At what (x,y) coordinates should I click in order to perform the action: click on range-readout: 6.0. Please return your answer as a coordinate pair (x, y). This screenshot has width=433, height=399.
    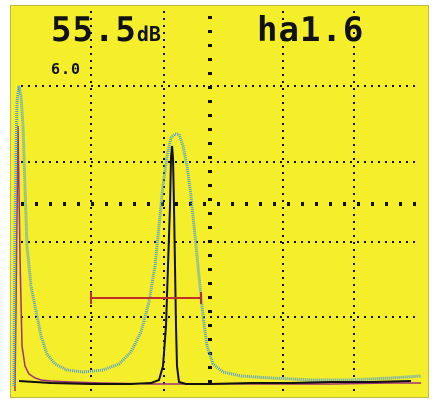
    Looking at the image, I should click on (66, 69).